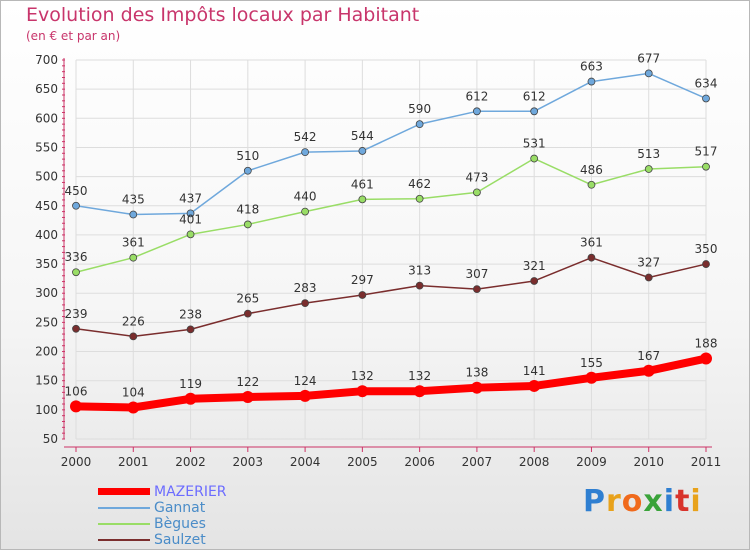  What do you see at coordinates (124, 524) in the screenshot?
I see `legend-swatch-begues` at bounding box center [124, 524].